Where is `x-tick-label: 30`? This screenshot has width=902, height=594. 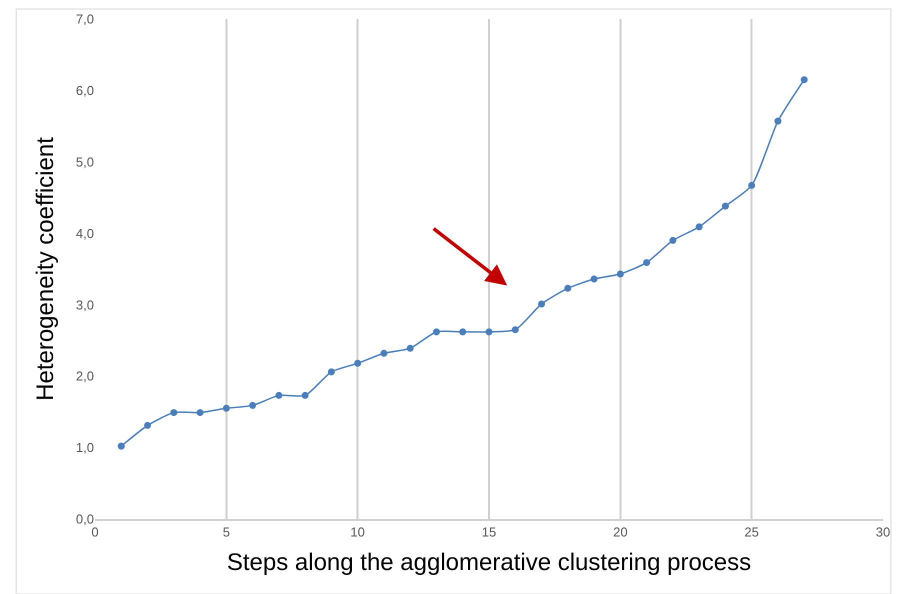
x-tick-label: 30 is located at coordinates (883, 532).